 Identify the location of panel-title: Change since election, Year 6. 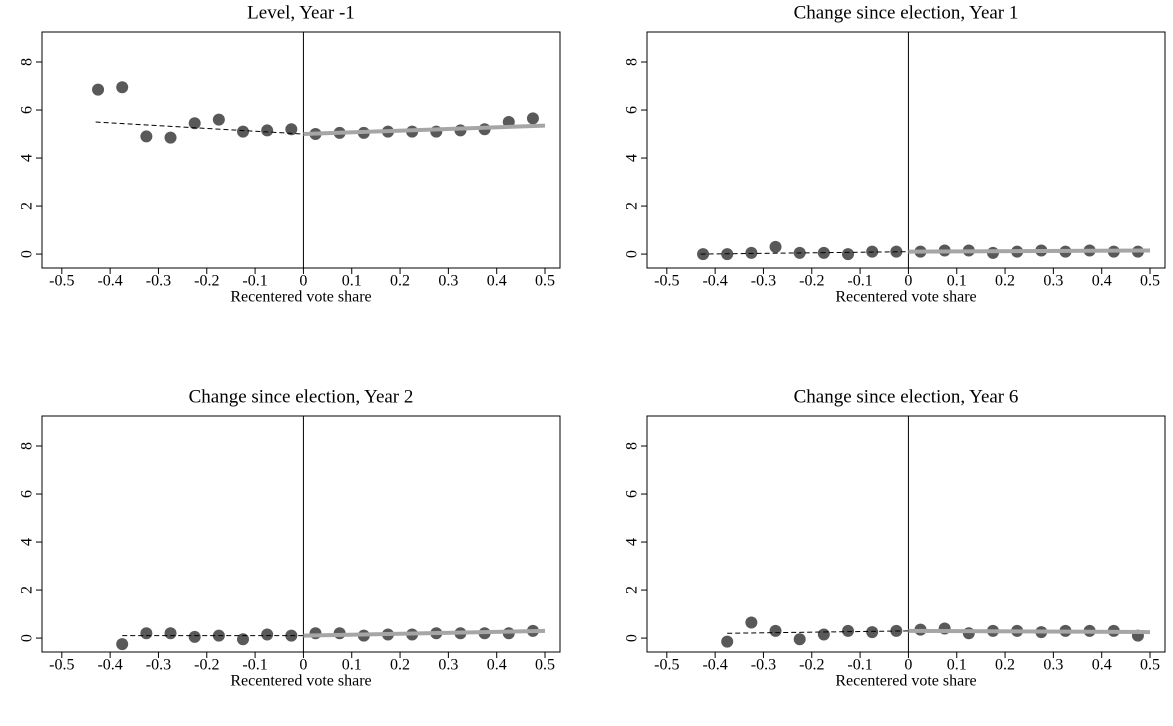
(906, 396).